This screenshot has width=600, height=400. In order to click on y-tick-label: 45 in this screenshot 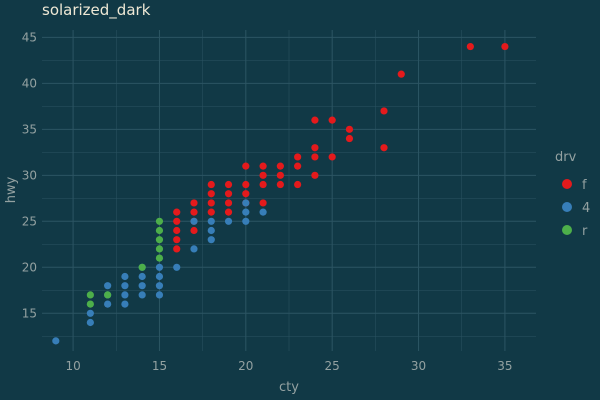, I will do `click(29, 37)`.